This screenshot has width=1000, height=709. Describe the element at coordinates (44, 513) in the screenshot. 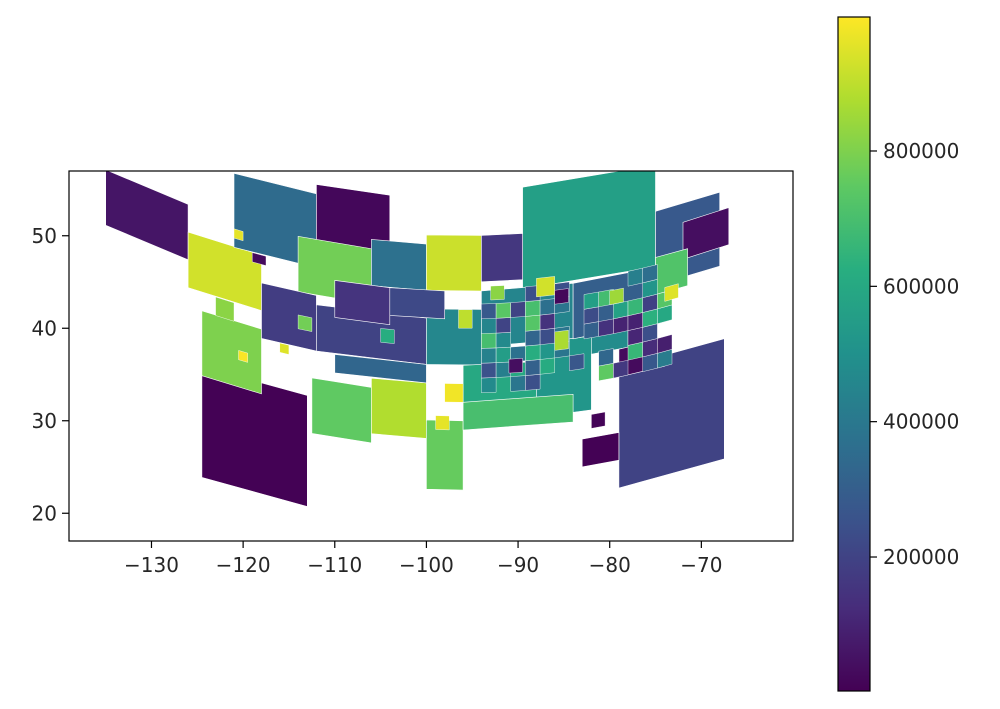

I see `y-tick-label: 20` at that location.